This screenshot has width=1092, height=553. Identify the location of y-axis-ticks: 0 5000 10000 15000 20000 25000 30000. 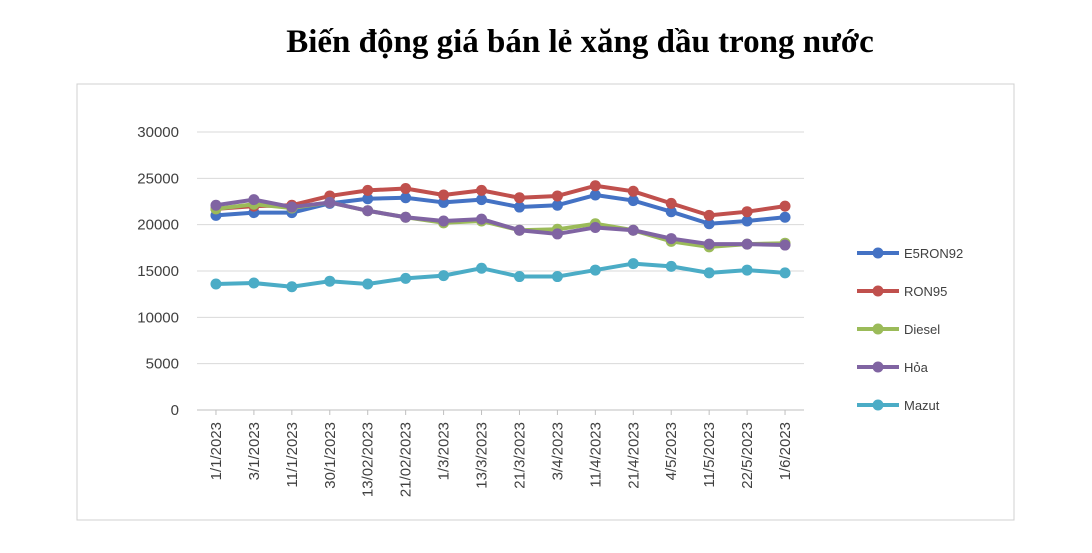
(158, 271).